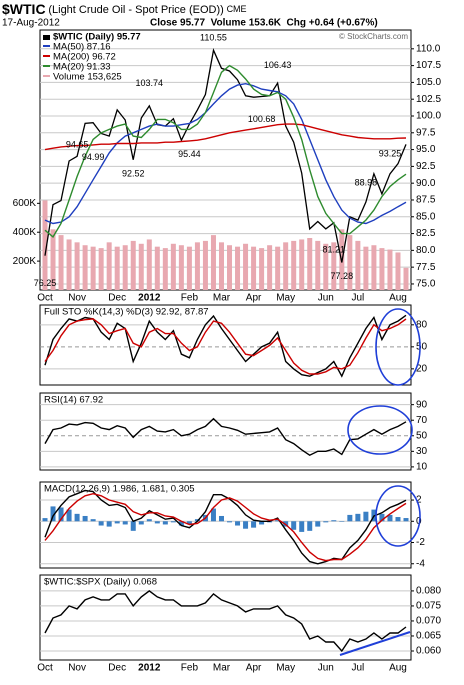  Describe the element at coordinates (119, 489) in the screenshot. I see `panel-title: MACD(12,26,9) 1.986, 1.681, 0.305` at that location.